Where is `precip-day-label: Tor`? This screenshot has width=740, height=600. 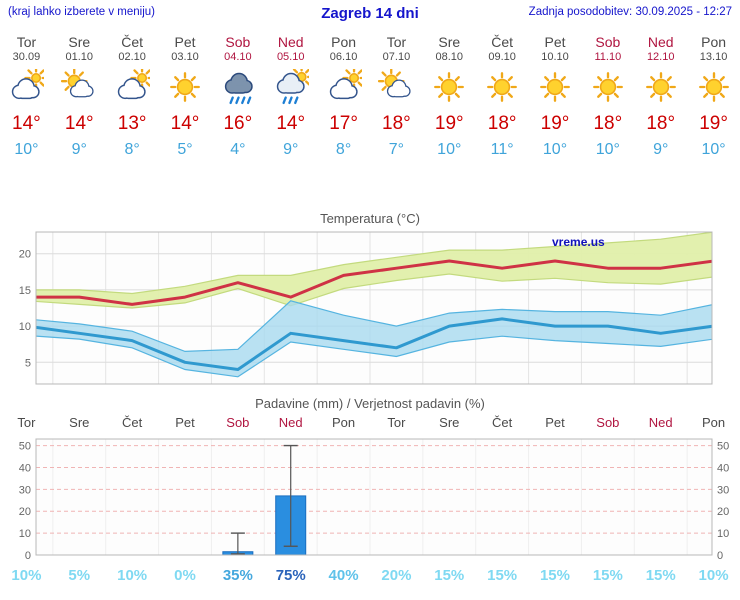 precip-day-label: Tor is located at coordinates (396, 422).